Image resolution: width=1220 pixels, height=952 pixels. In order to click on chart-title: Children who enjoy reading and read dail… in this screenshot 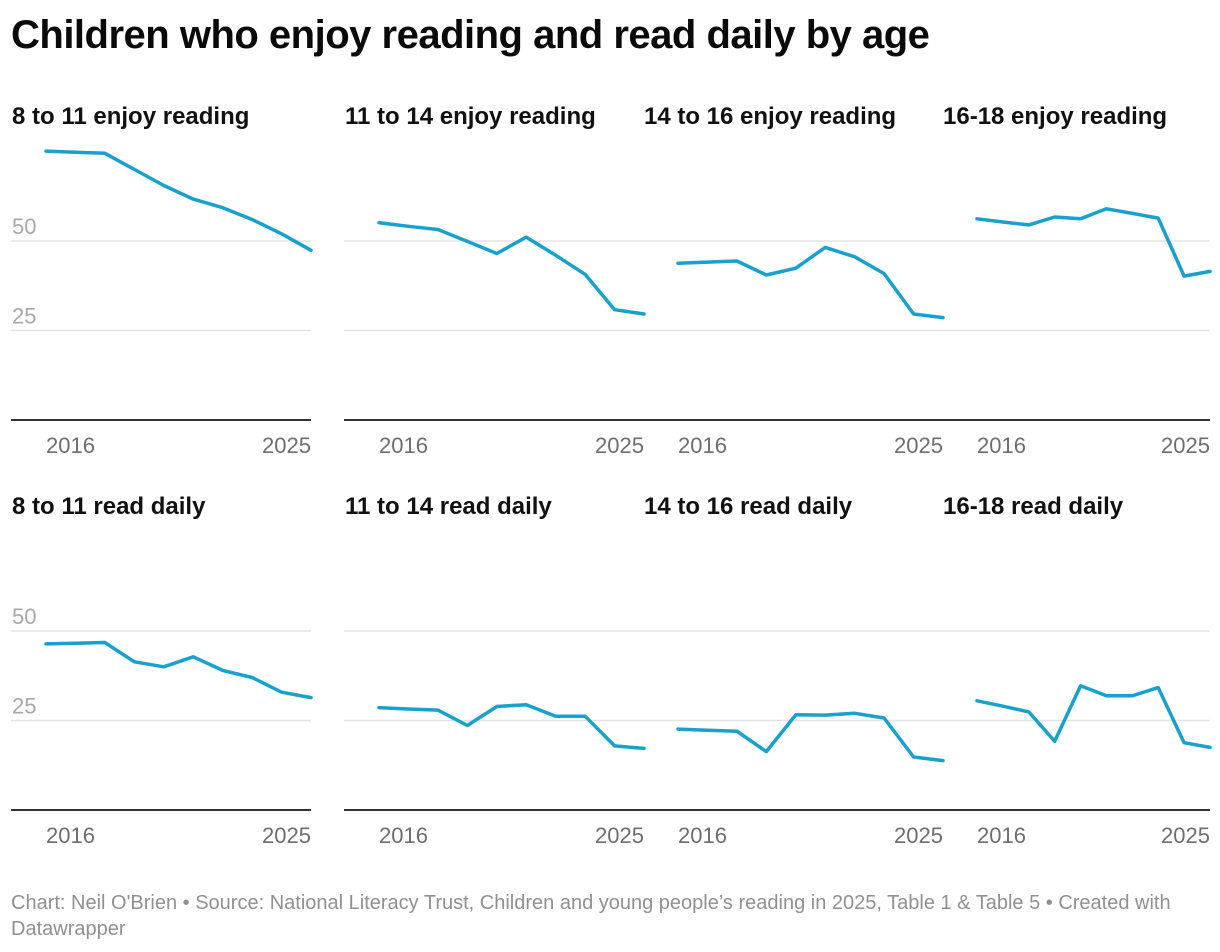, I will do `click(470, 35)`.